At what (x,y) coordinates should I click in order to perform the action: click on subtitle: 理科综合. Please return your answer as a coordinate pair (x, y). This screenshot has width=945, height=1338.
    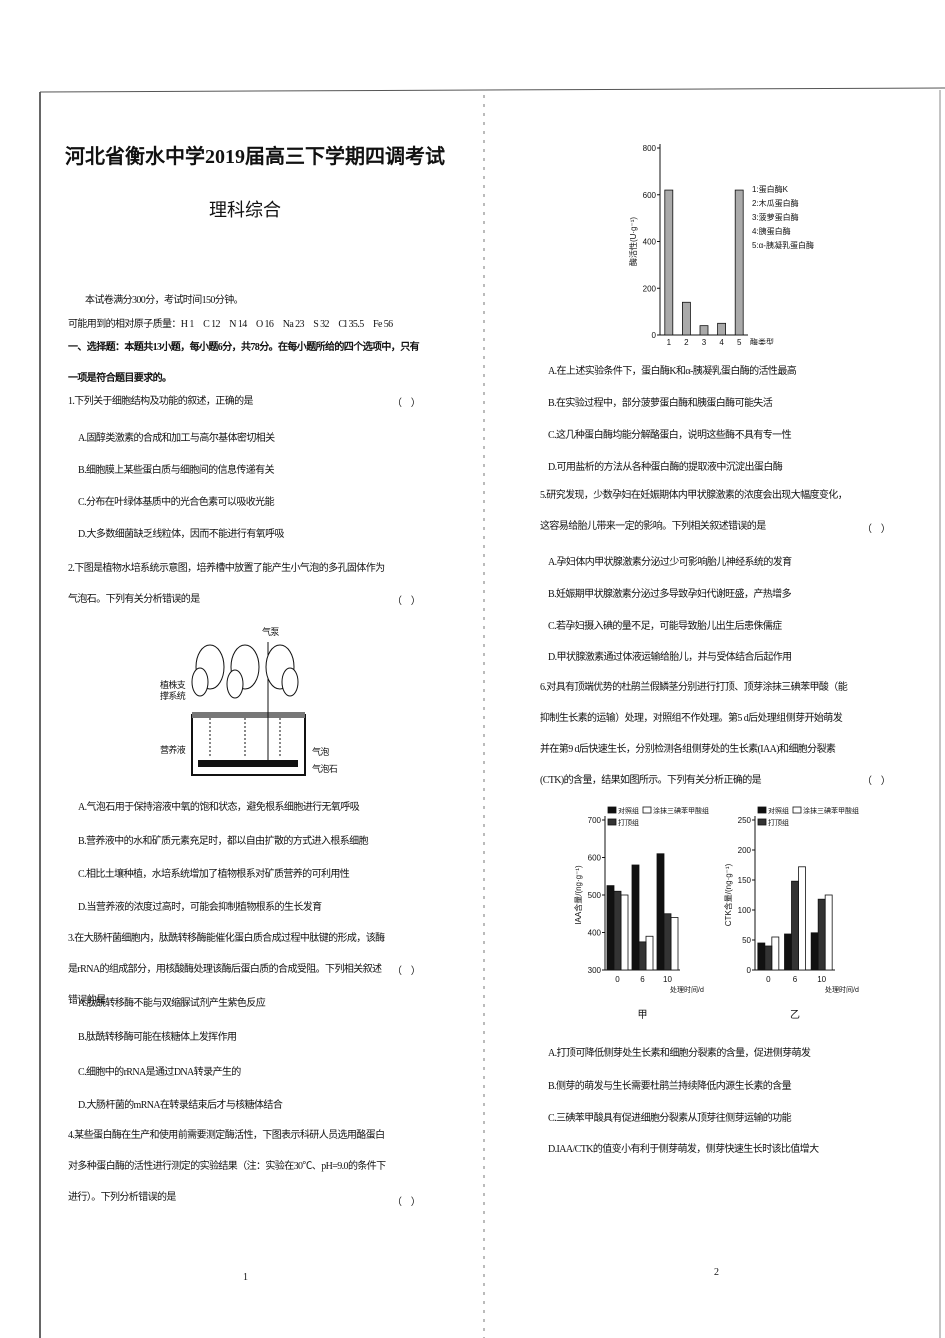
    Looking at the image, I should click on (245, 210).